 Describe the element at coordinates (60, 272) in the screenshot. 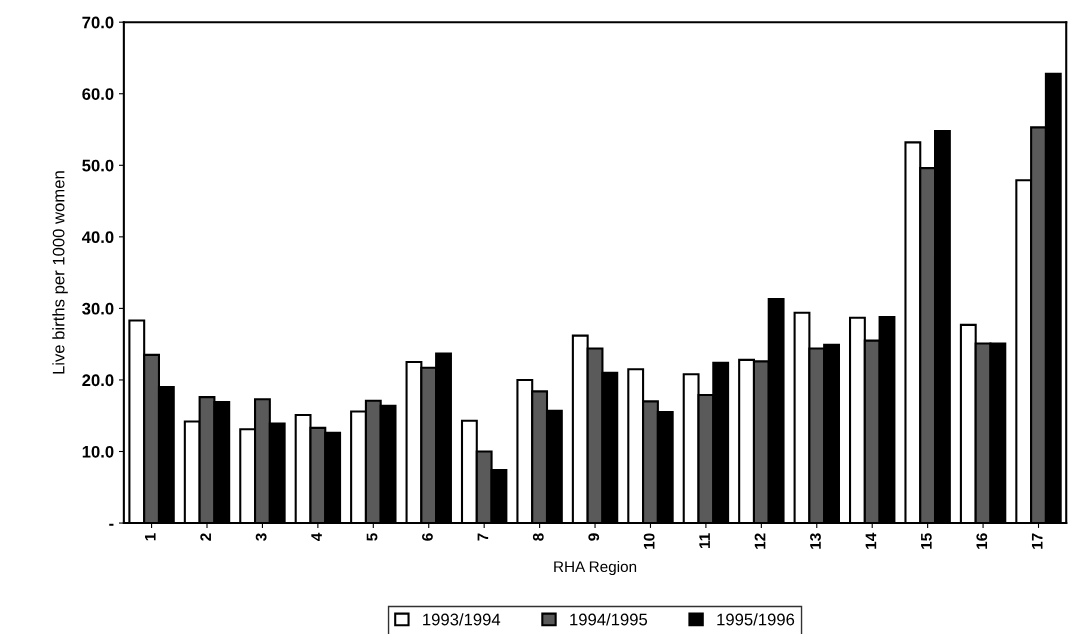

I see `y-axis-title: Live births per 1000 women` at that location.